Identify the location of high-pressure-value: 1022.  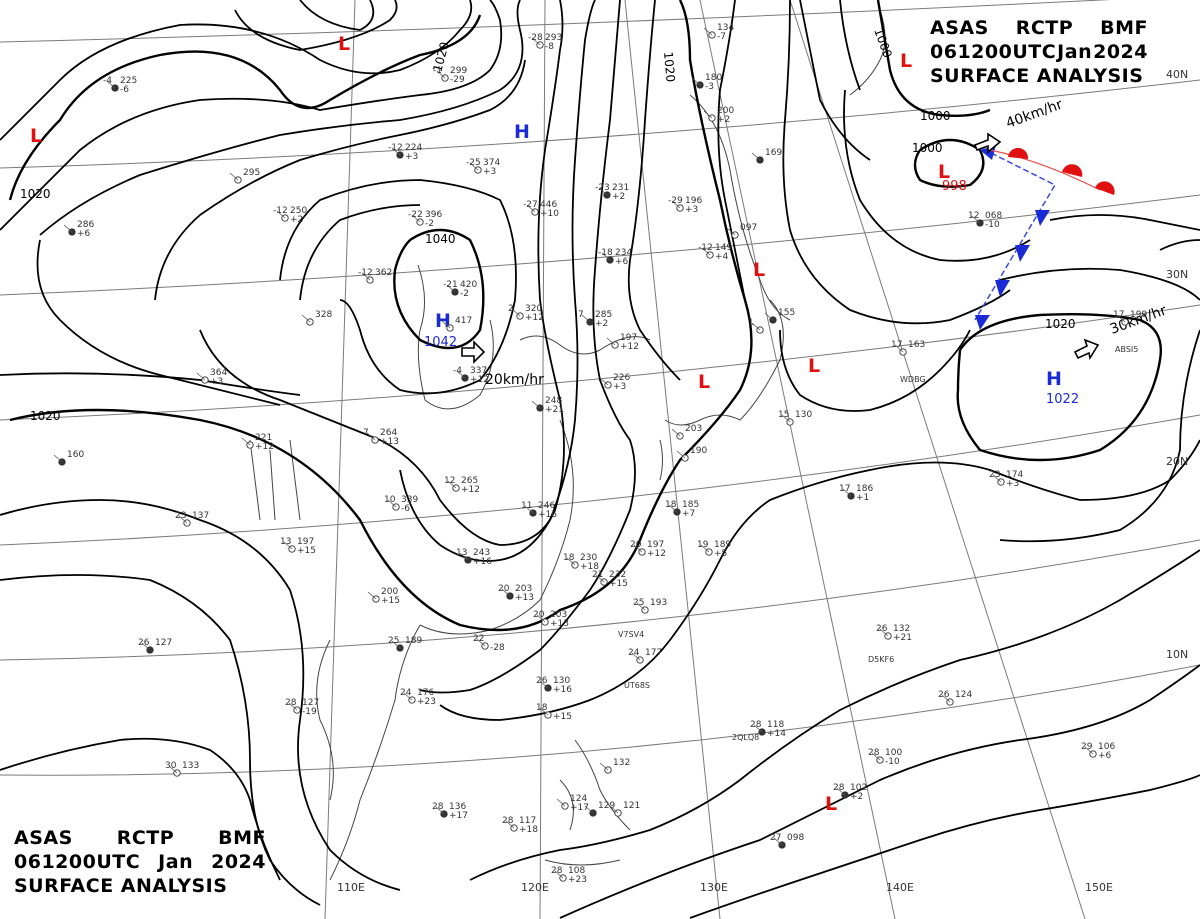
(1062, 399).